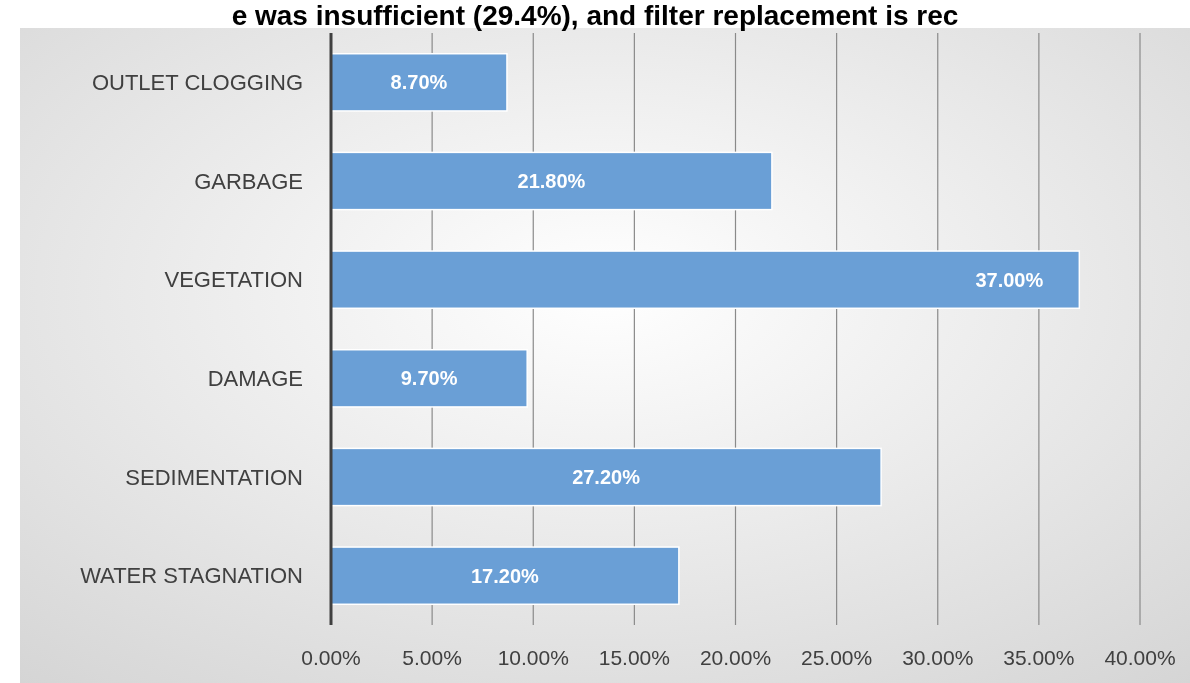  What do you see at coordinates (634, 657) in the screenshot?
I see `x-tick-label: 15.00%` at bounding box center [634, 657].